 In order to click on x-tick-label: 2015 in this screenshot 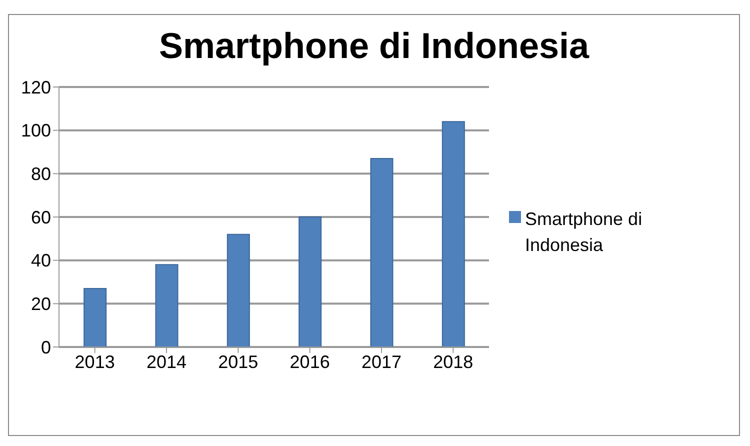, I will do `click(238, 362)`.